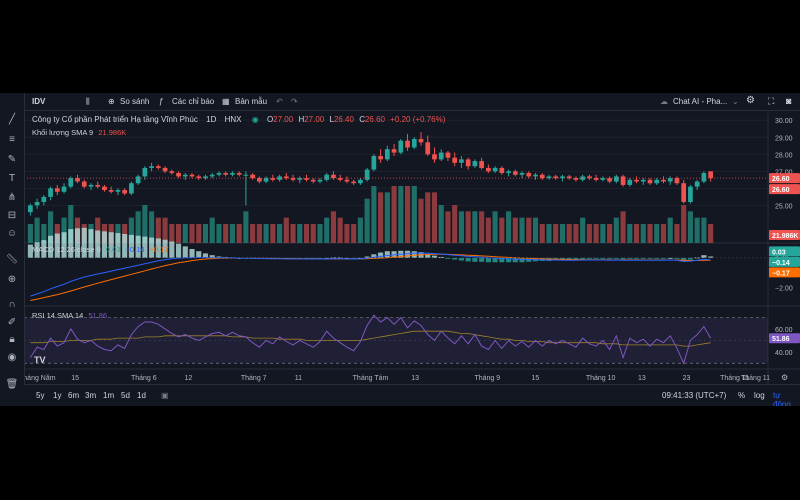  I want to click on range-5y: 5y, so click(40, 395).